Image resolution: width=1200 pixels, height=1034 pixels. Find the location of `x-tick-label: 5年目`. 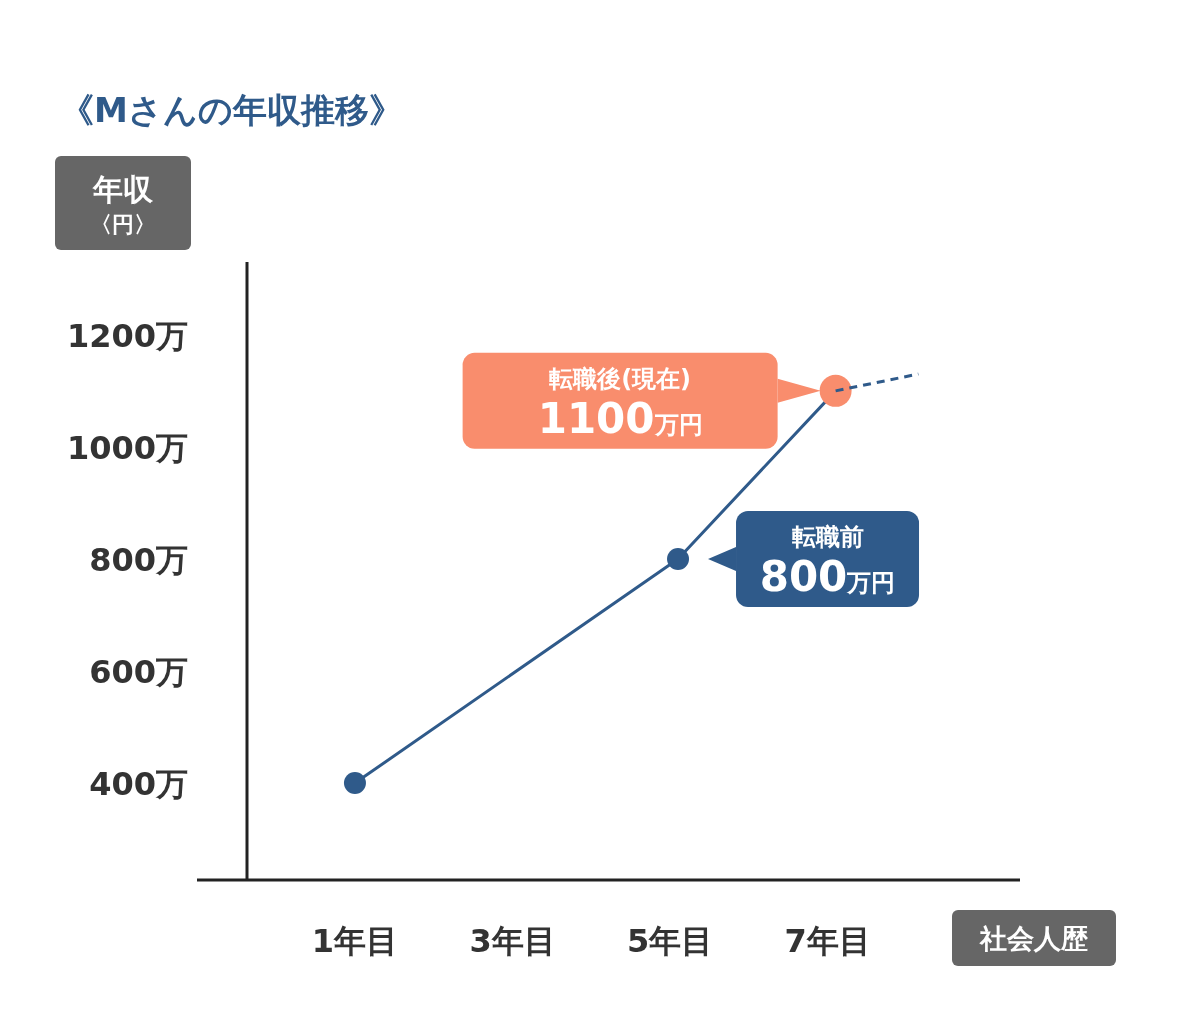

x-tick-label: 5年目 is located at coordinates (670, 941).